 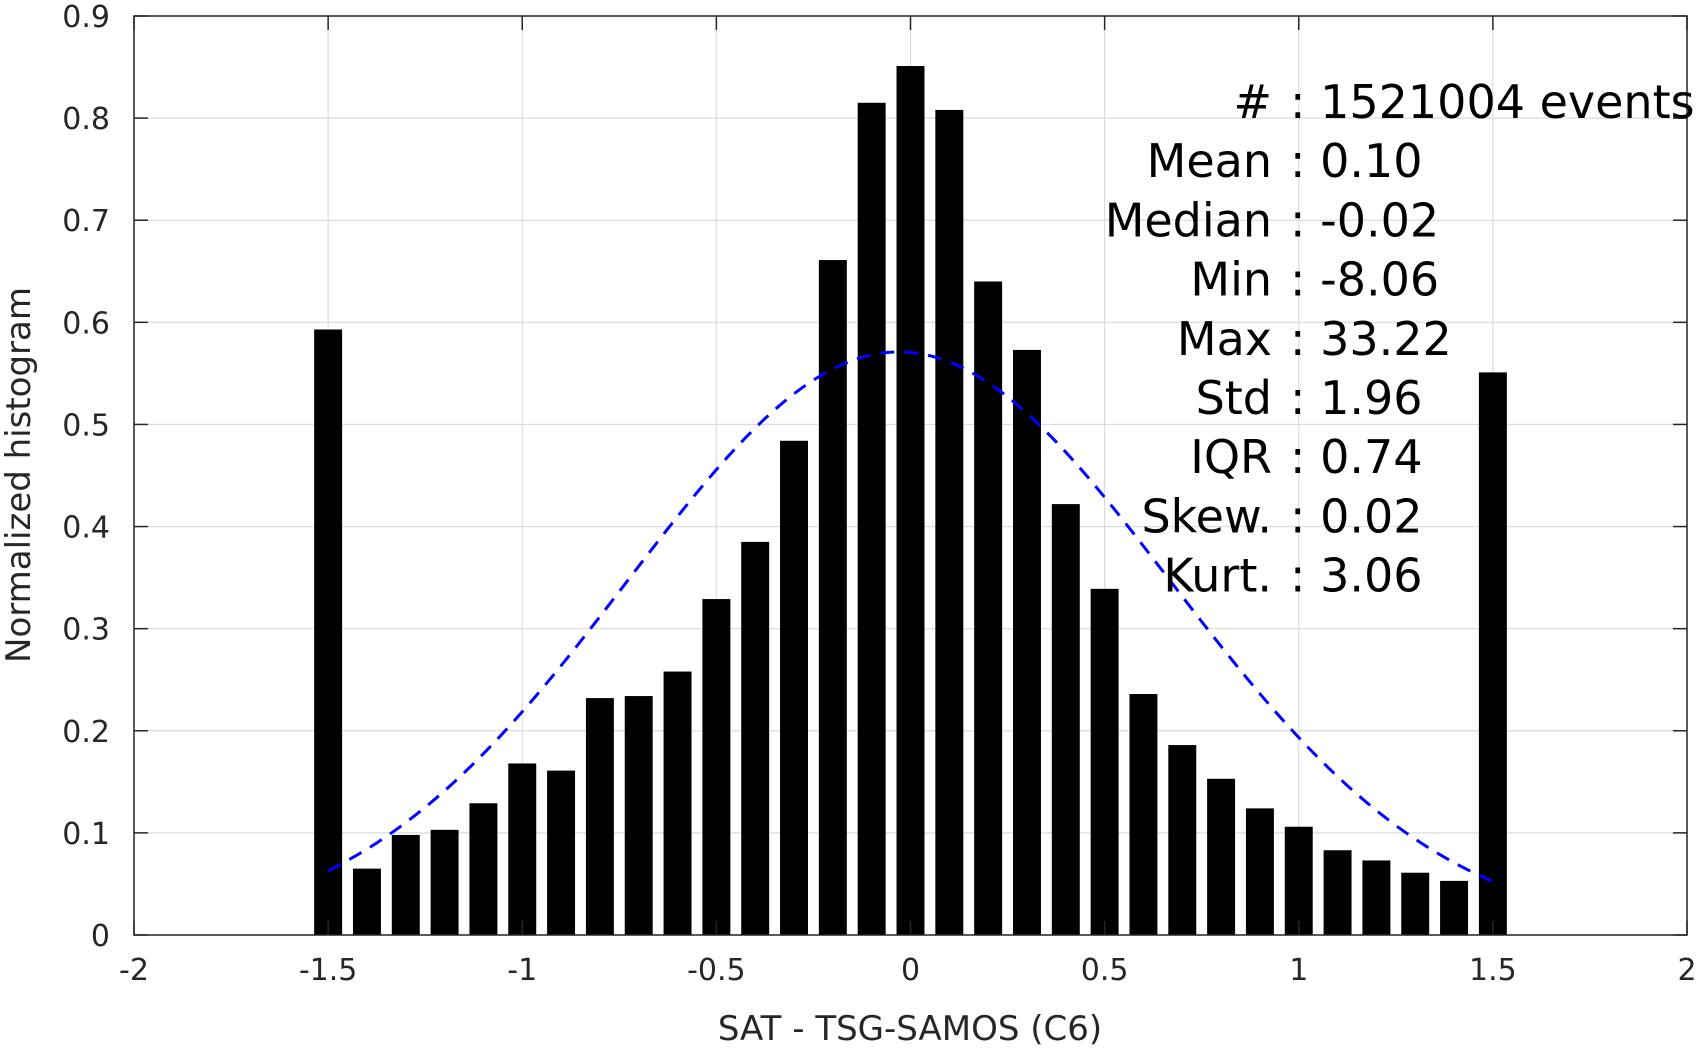 What do you see at coordinates (1356, 457) in the screenshot?
I see `stat-value: : 0.74` at bounding box center [1356, 457].